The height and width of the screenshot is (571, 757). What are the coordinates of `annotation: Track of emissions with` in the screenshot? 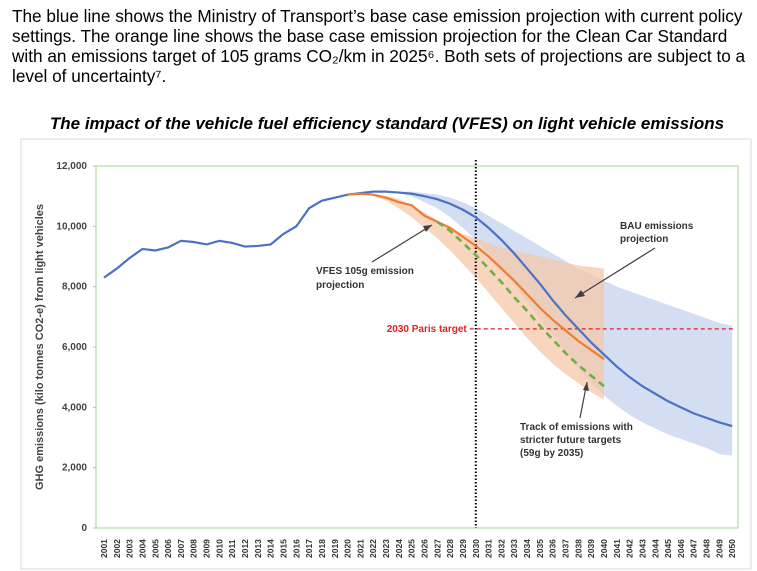 It's located at (576, 427).